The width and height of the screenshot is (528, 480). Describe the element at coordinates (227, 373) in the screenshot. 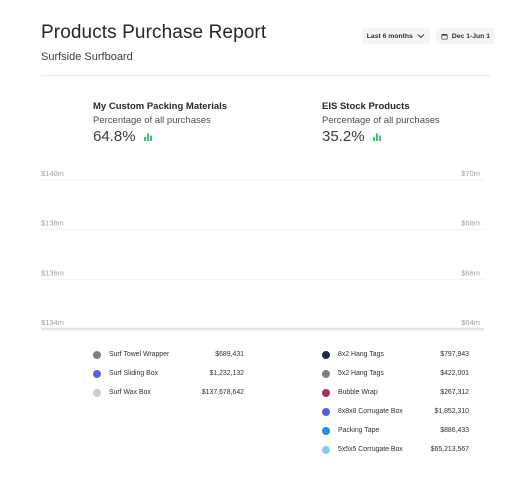

I see `legend-item-value: $1,232,132` at that location.